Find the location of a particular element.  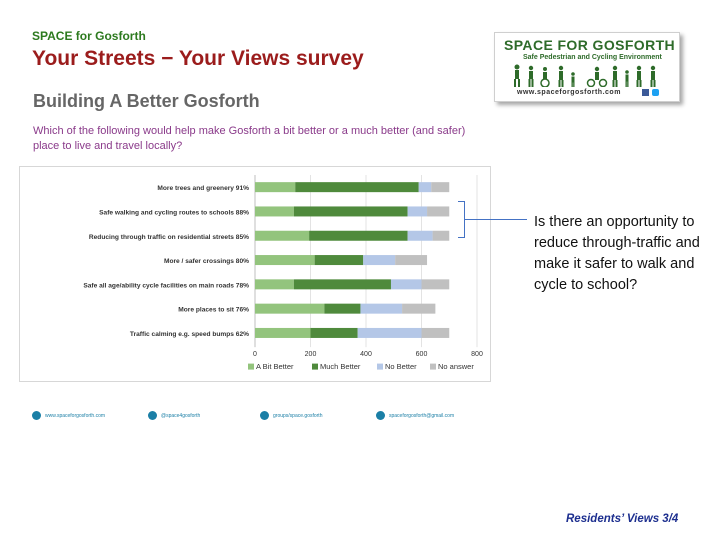

legend-label: No answer is located at coordinates (456, 366).